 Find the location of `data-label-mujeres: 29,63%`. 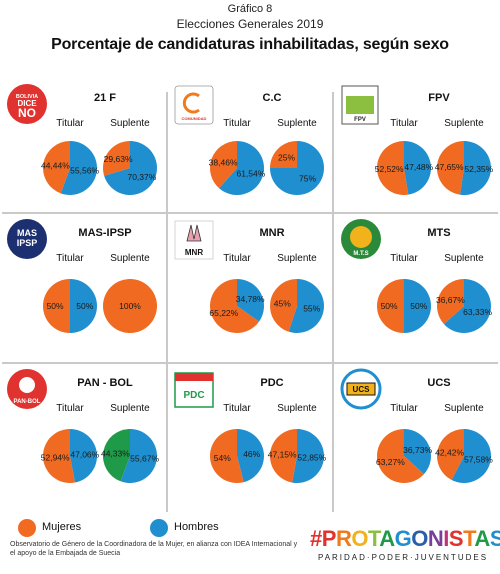

data-label-mujeres: 29,63% is located at coordinates (118, 159).